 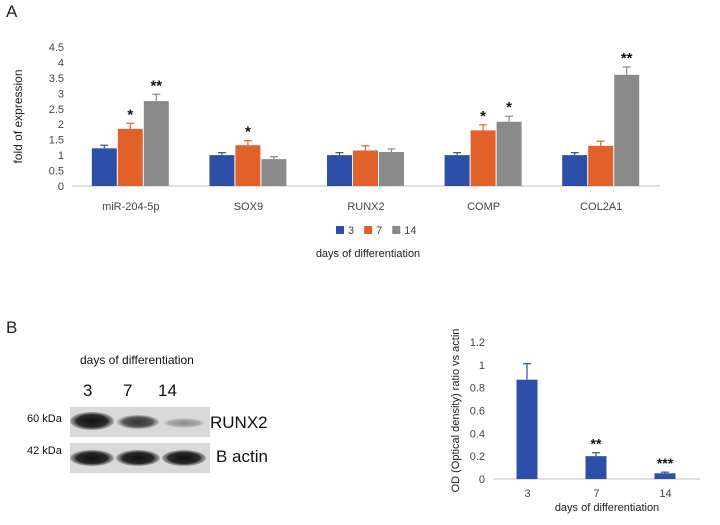 What do you see at coordinates (248, 207) in the screenshot?
I see `x-tick-label: SOX9` at bounding box center [248, 207].